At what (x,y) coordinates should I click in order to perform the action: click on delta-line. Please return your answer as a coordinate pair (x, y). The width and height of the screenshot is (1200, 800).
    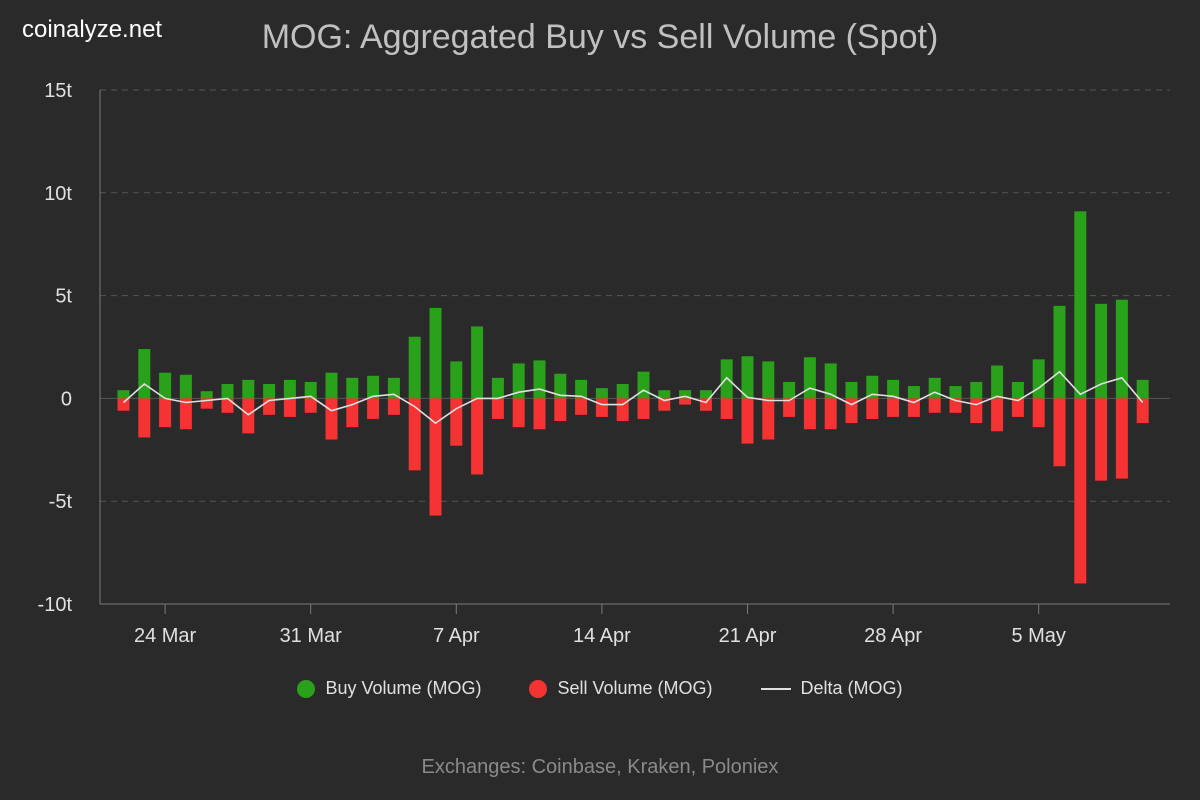
    Looking at the image, I should click on (633, 397).